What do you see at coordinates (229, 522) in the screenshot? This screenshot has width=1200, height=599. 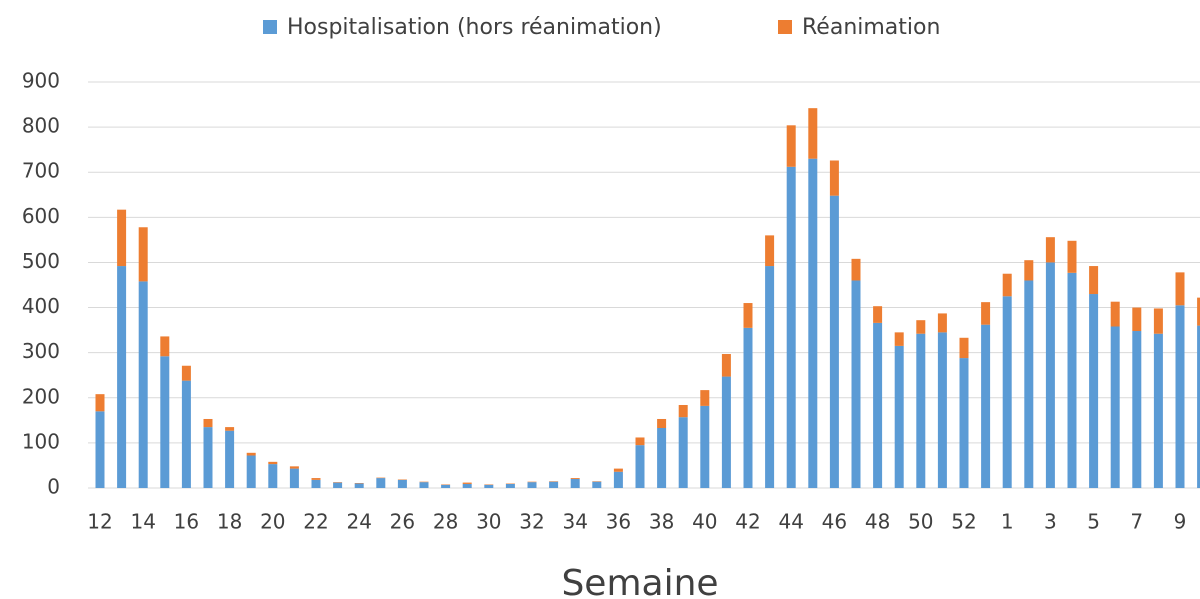 I see `x-tick-label: 18` at bounding box center [229, 522].